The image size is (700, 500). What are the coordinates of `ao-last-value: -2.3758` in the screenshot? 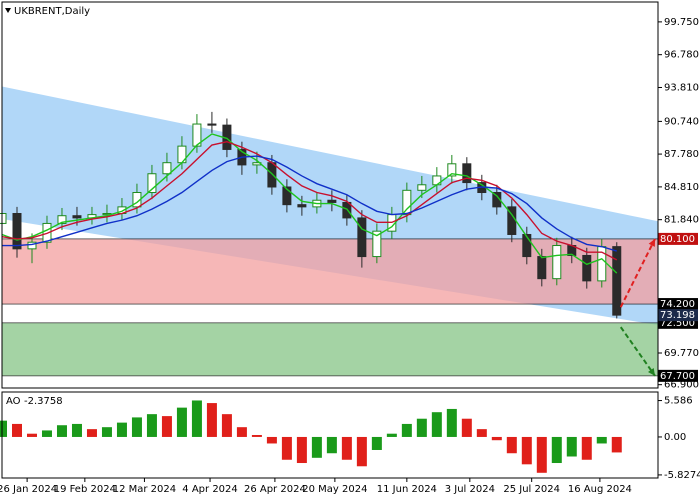 It's located at (43, 401).